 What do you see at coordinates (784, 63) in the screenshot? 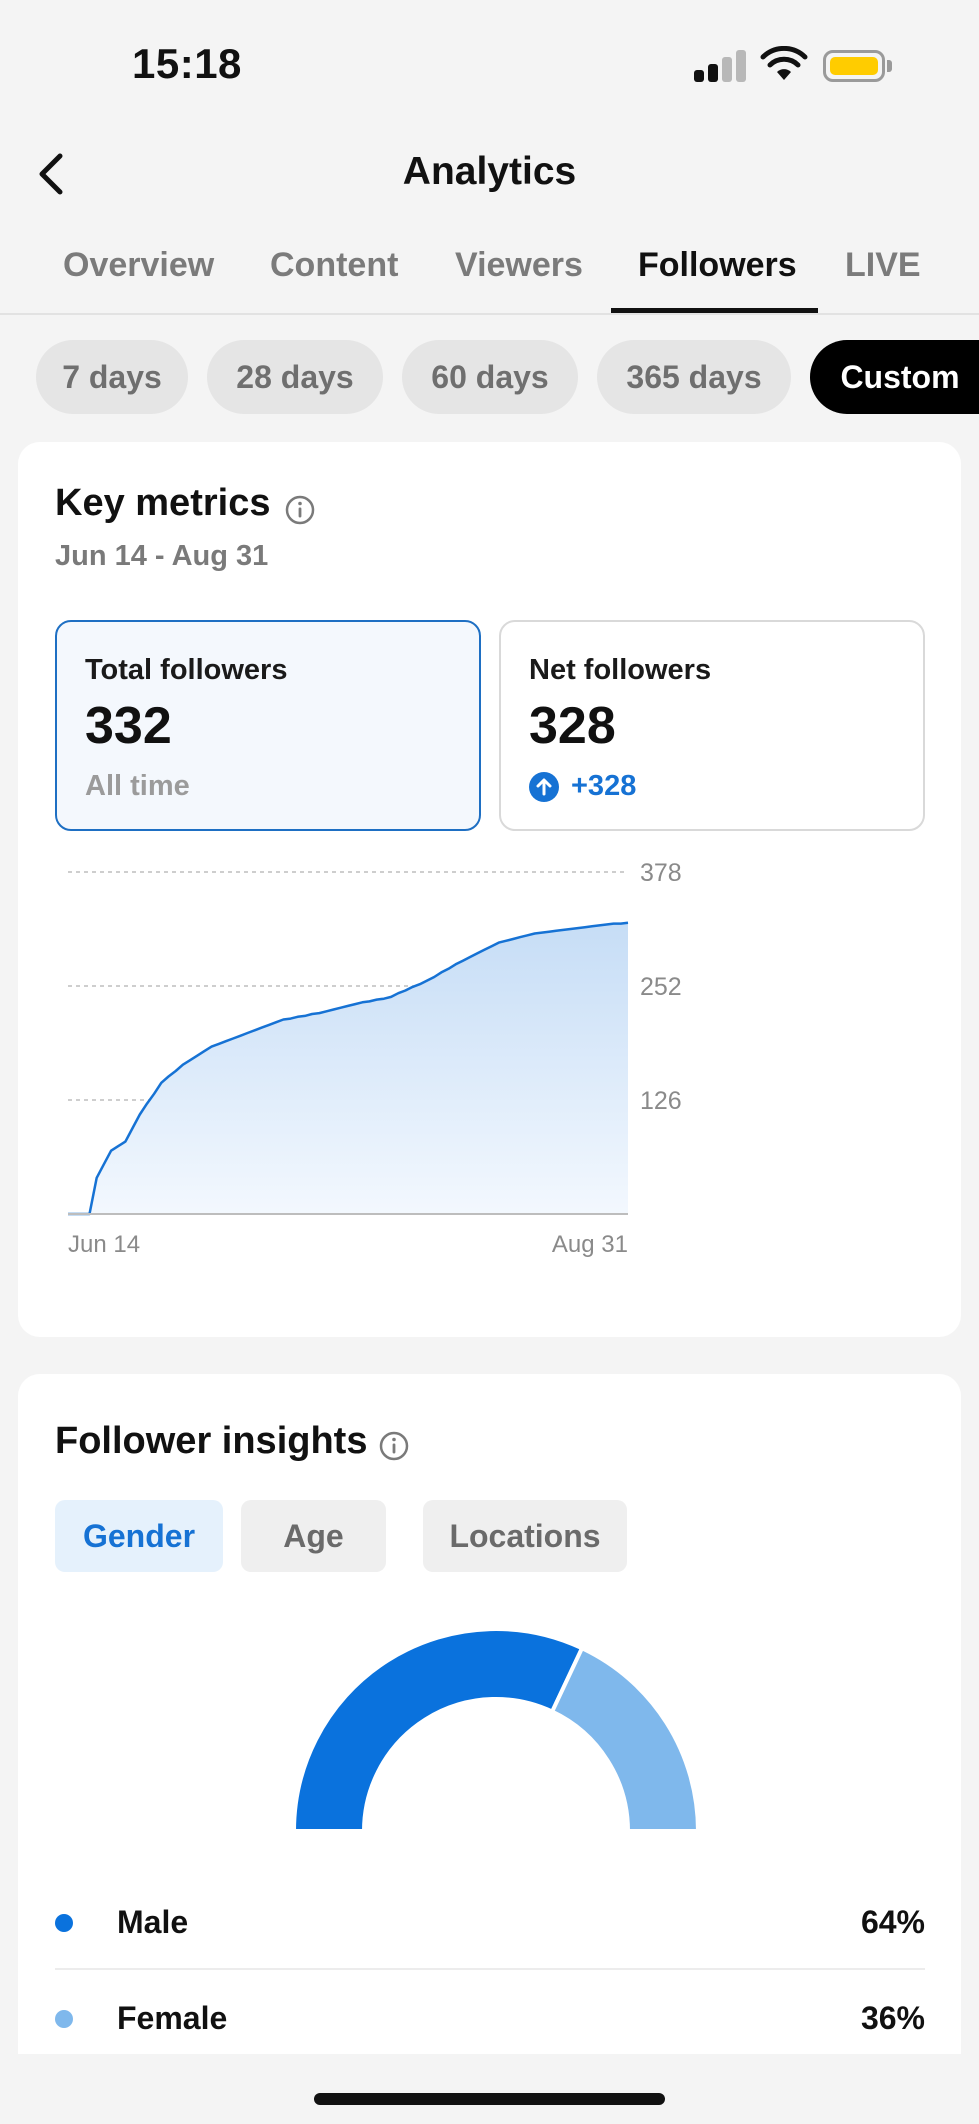
I see `wifi-icon` at bounding box center [784, 63].